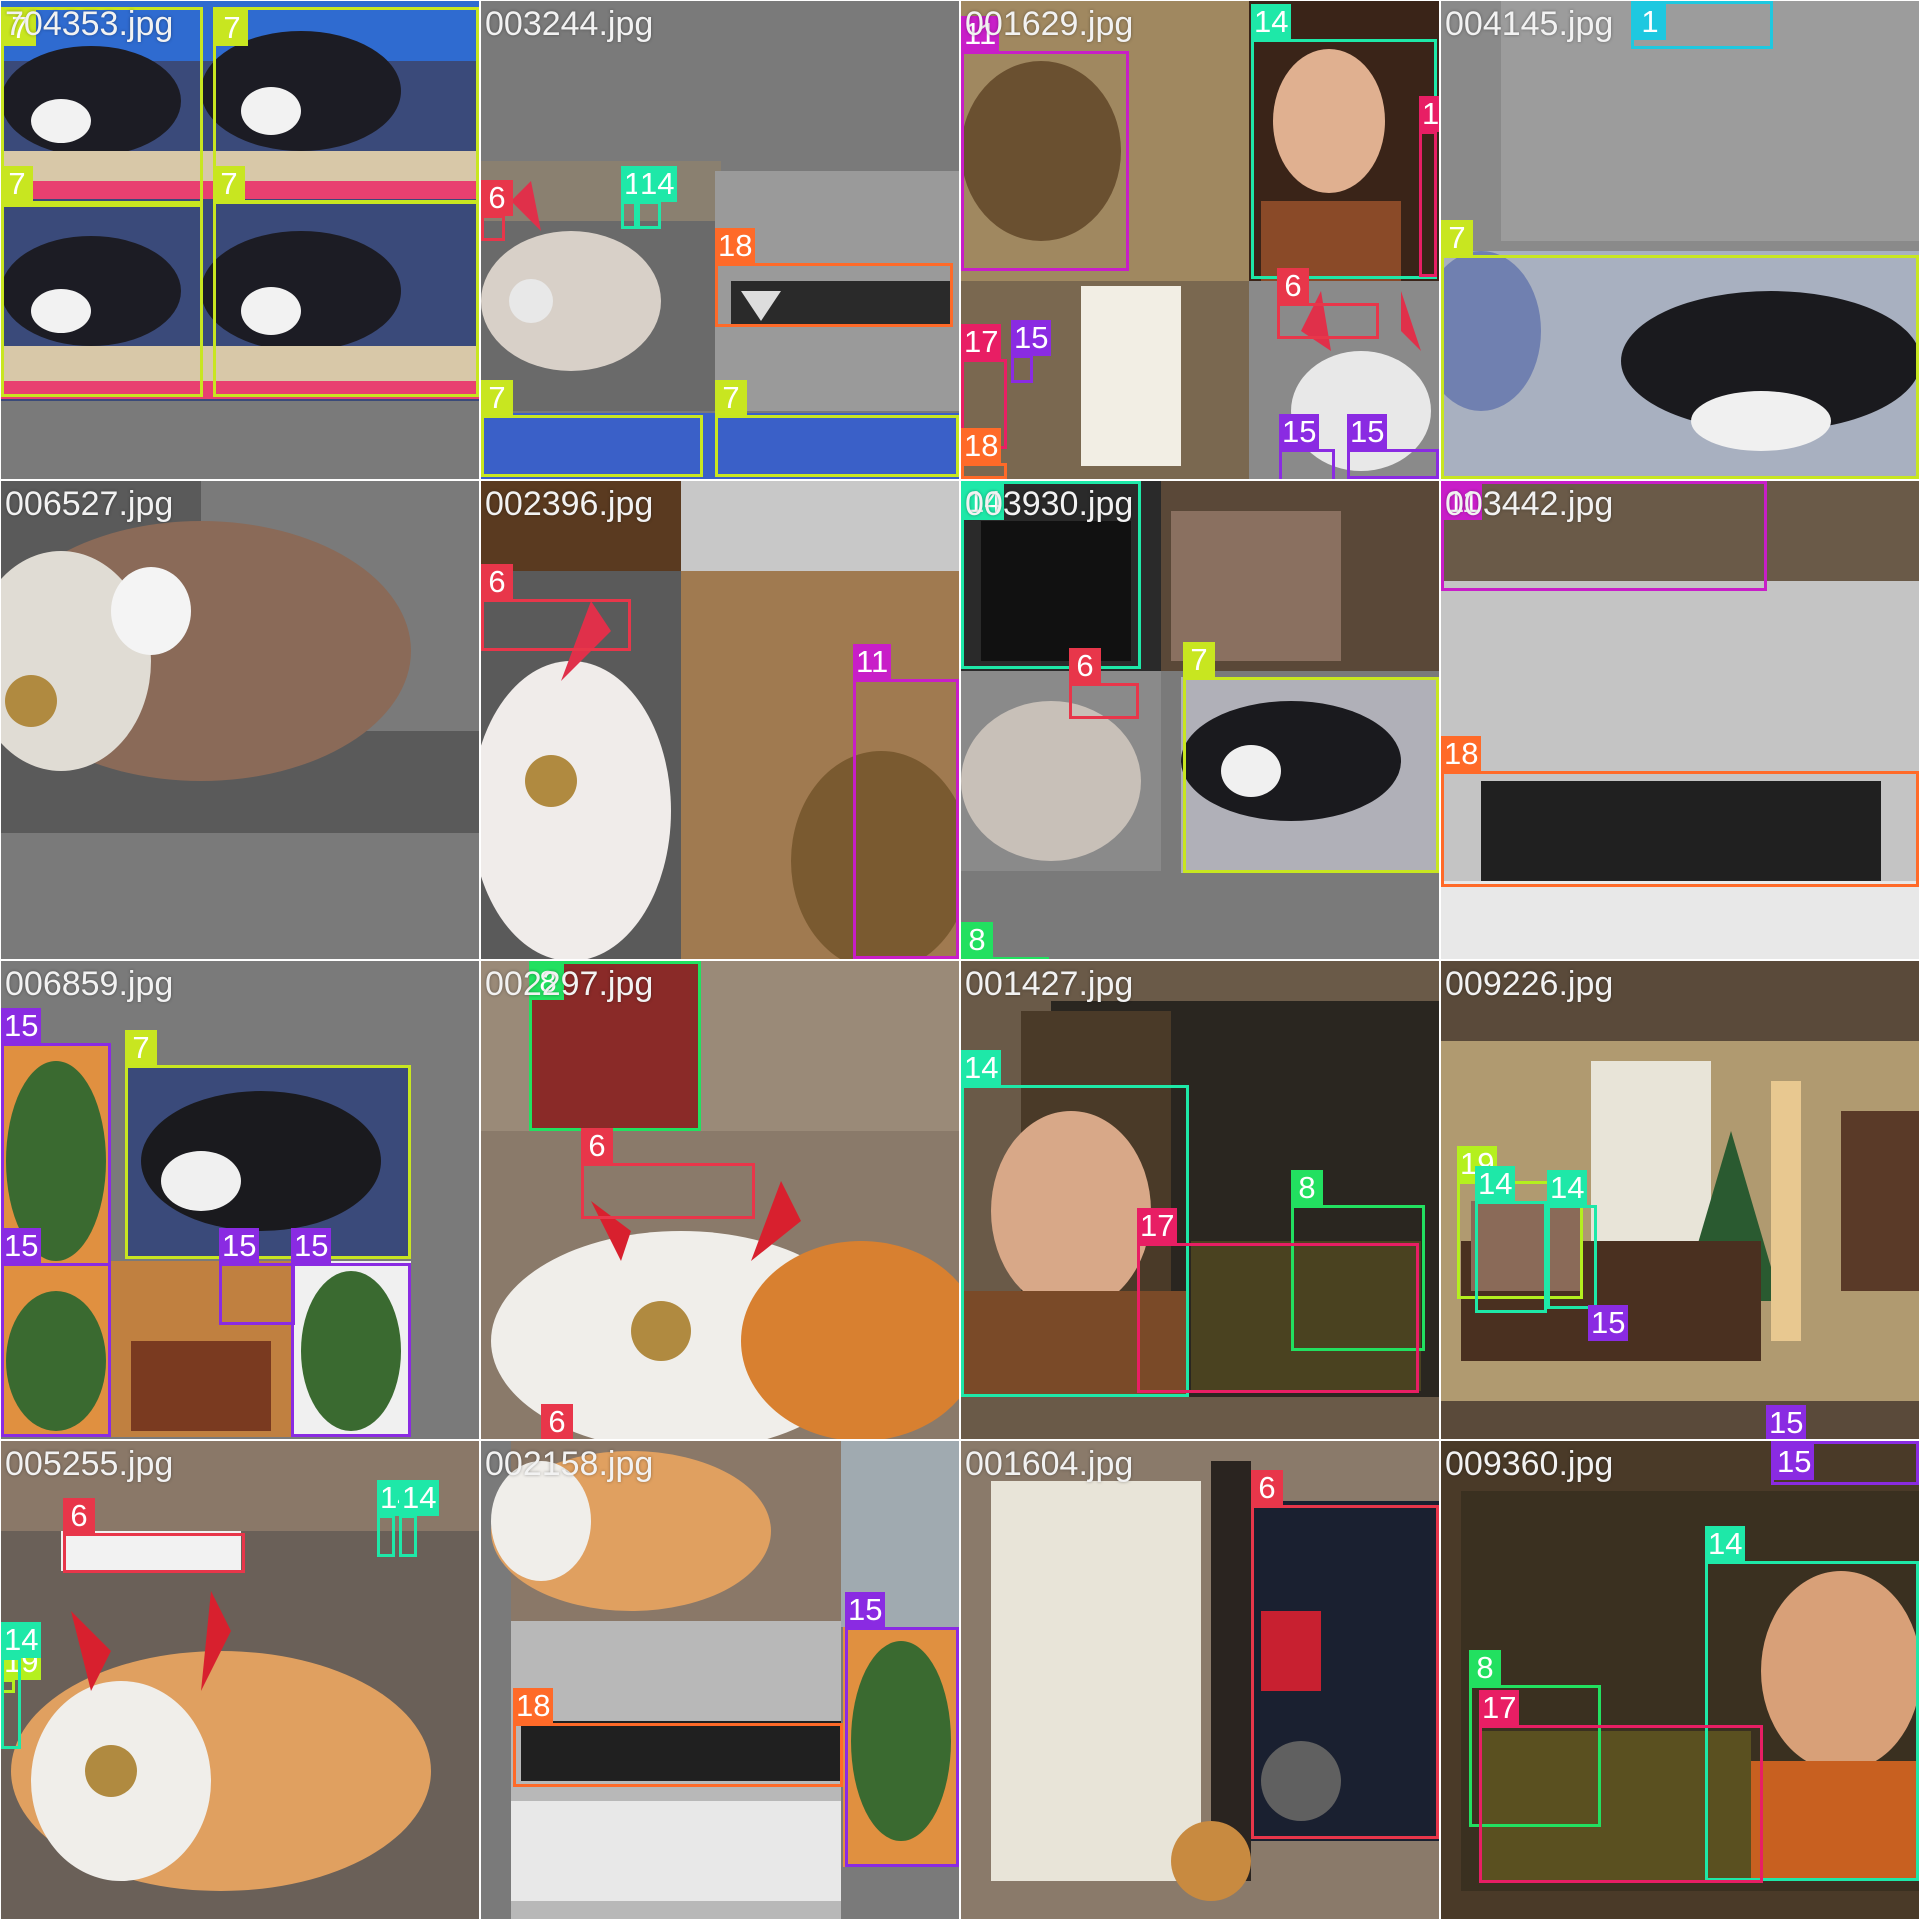 The height and width of the screenshot is (1920, 1920). I want to click on filename-label: 009226.jpg, so click(1529, 984).